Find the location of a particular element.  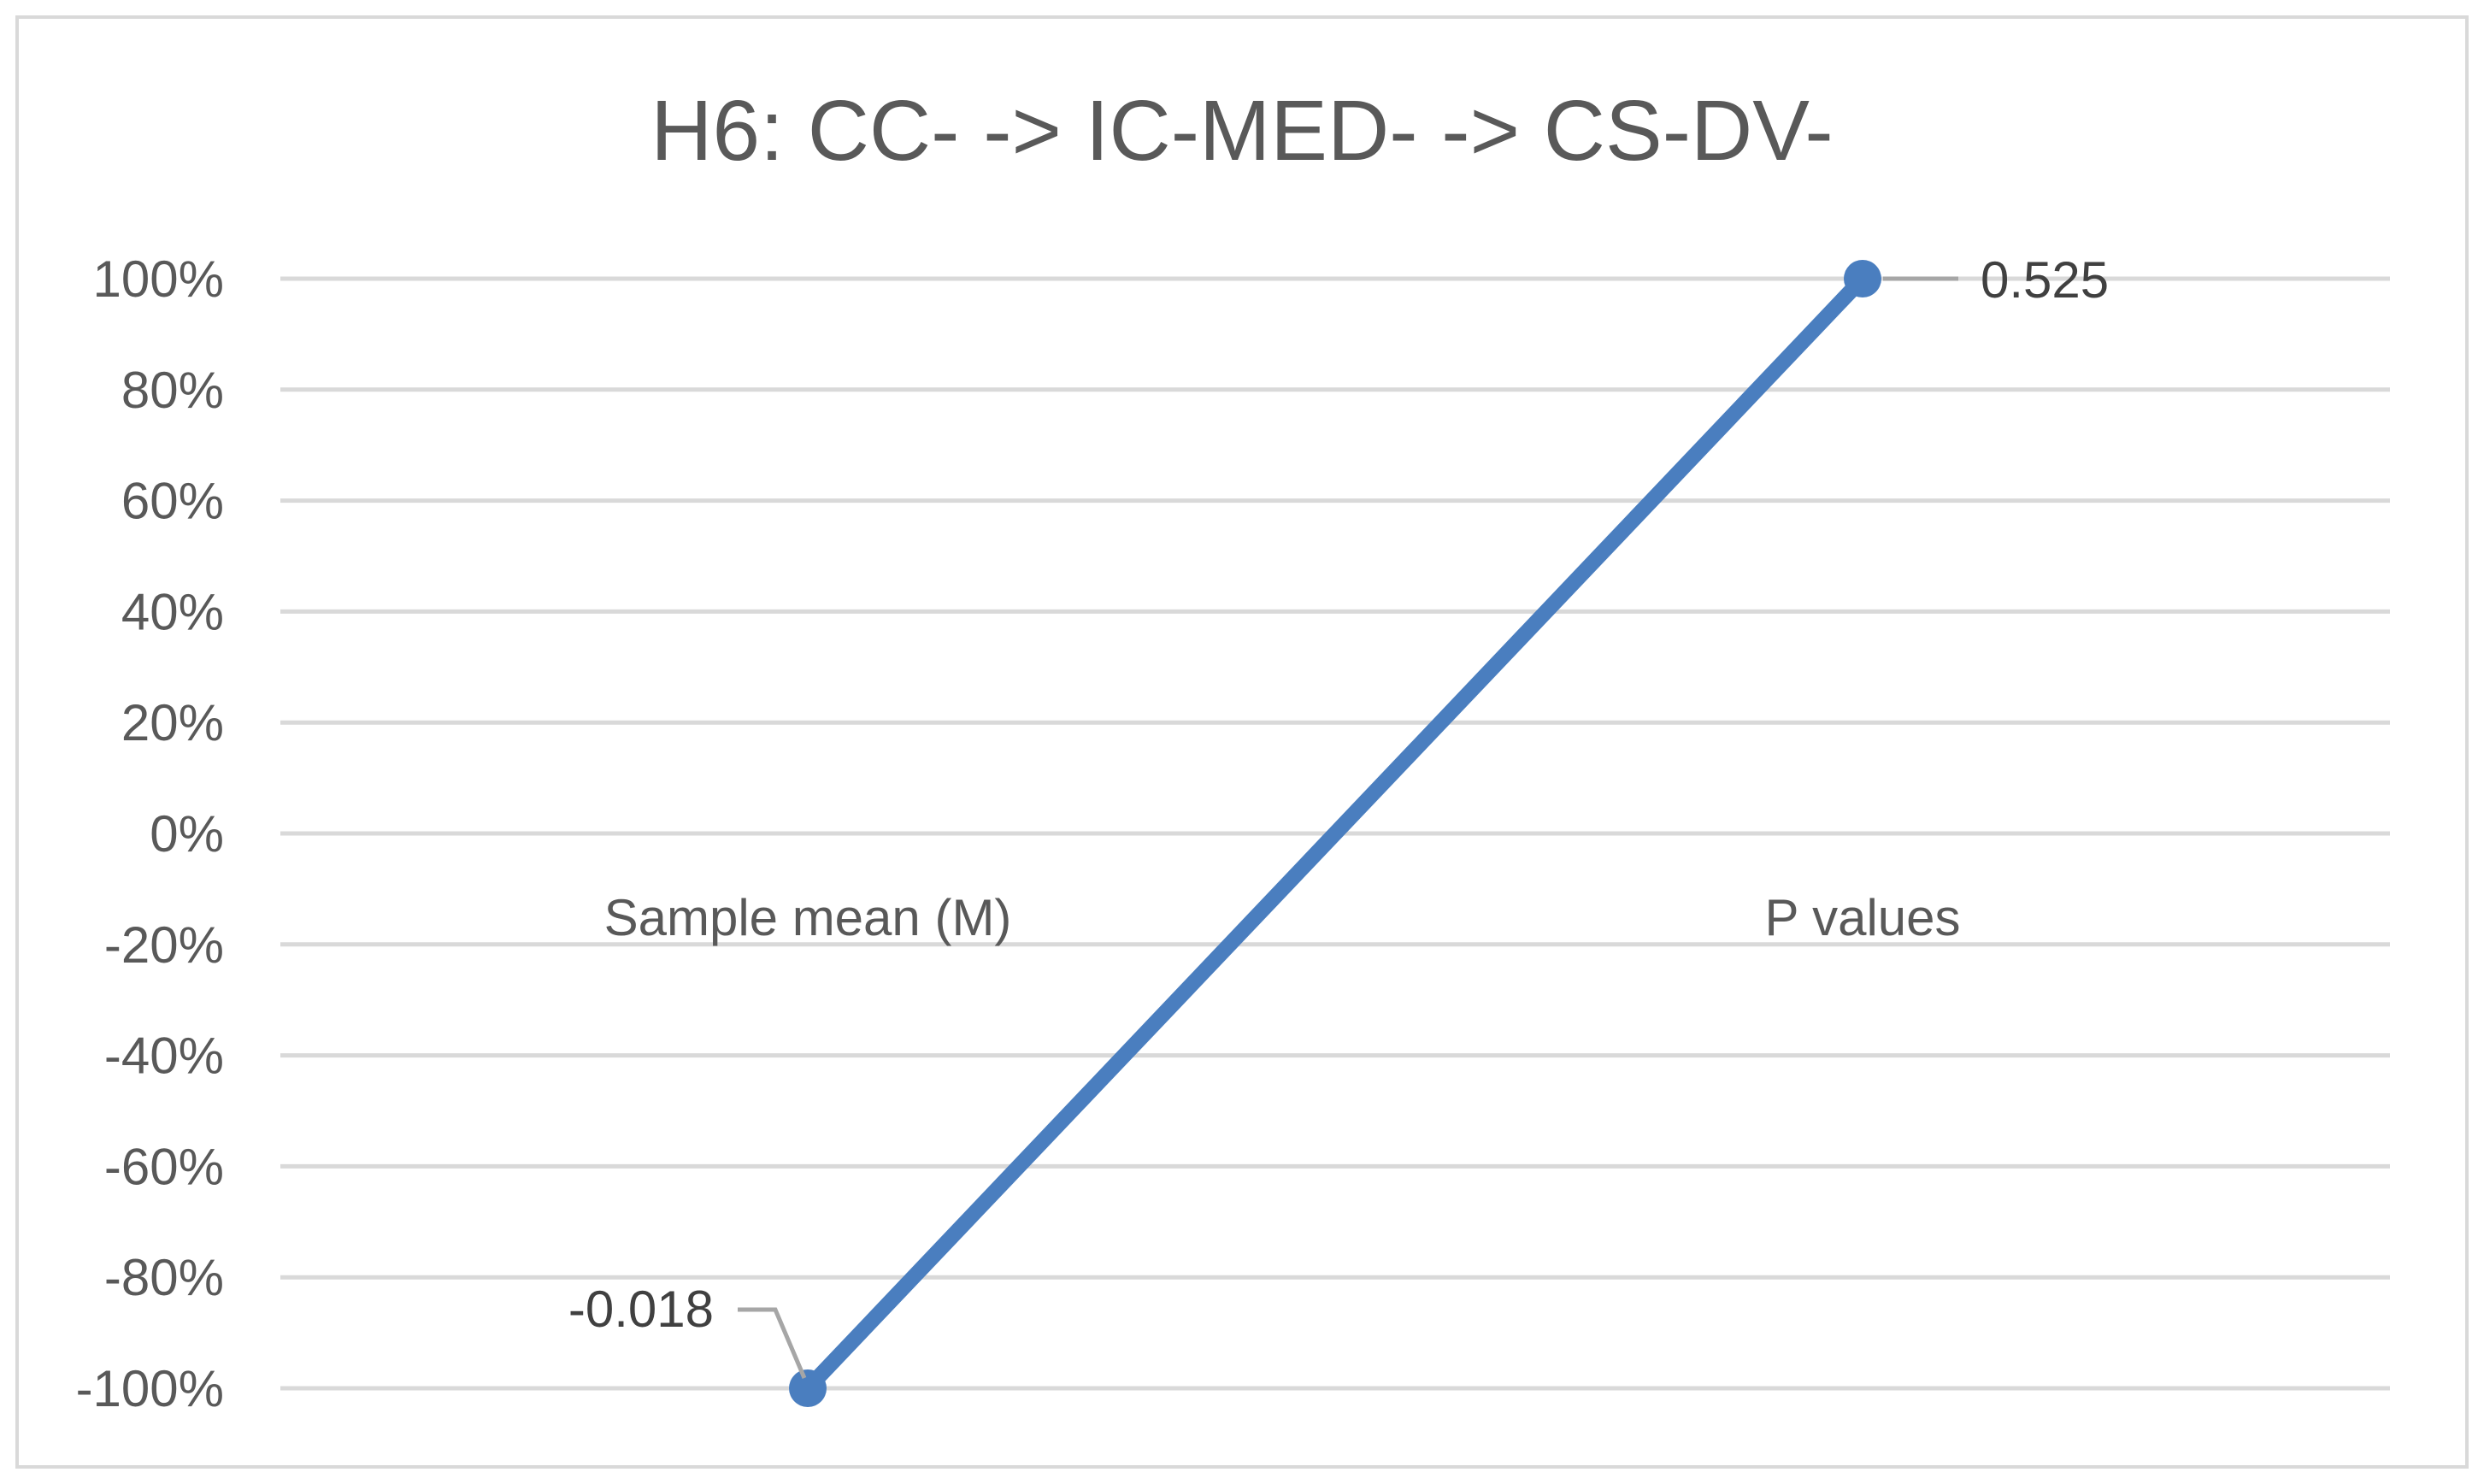

data-label-leader is located at coordinates (772, 1343).